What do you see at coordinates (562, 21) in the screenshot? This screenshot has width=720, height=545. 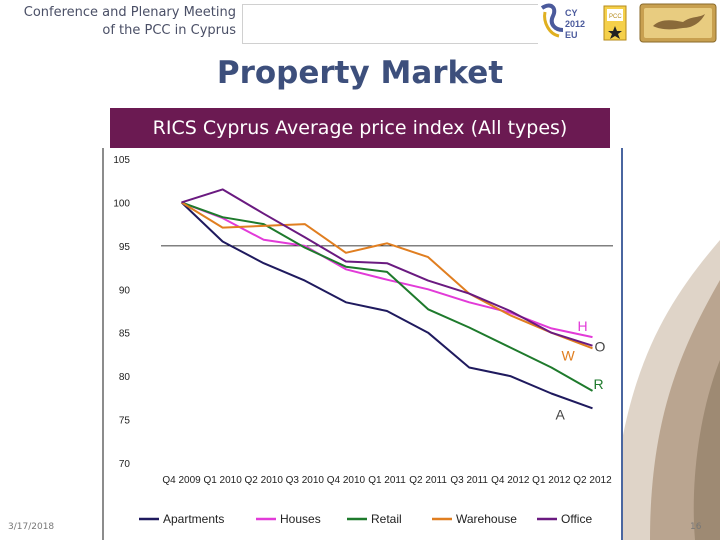 I see `cy2012-logo-icon: CY 2012 EU` at bounding box center [562, 21].